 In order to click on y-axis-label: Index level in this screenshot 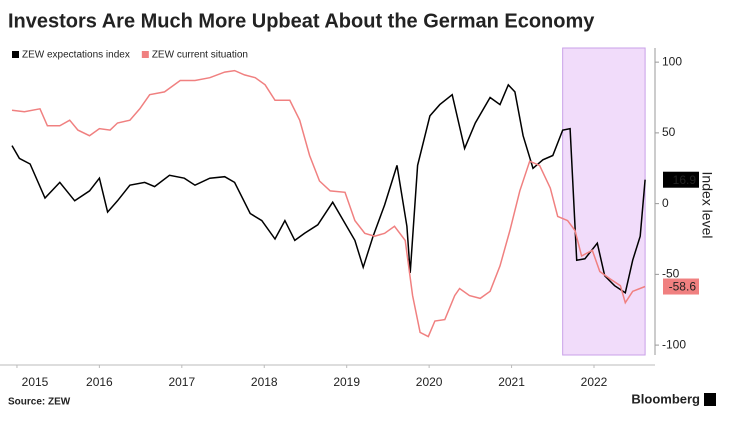, I will do `click(707, 205)`.